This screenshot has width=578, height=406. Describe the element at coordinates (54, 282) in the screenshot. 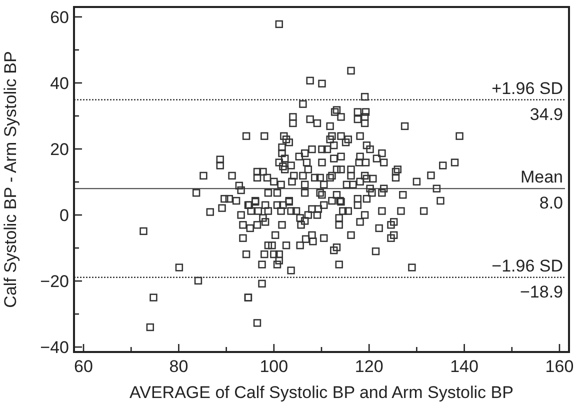

I see `y-tick-label: −20` at that location.